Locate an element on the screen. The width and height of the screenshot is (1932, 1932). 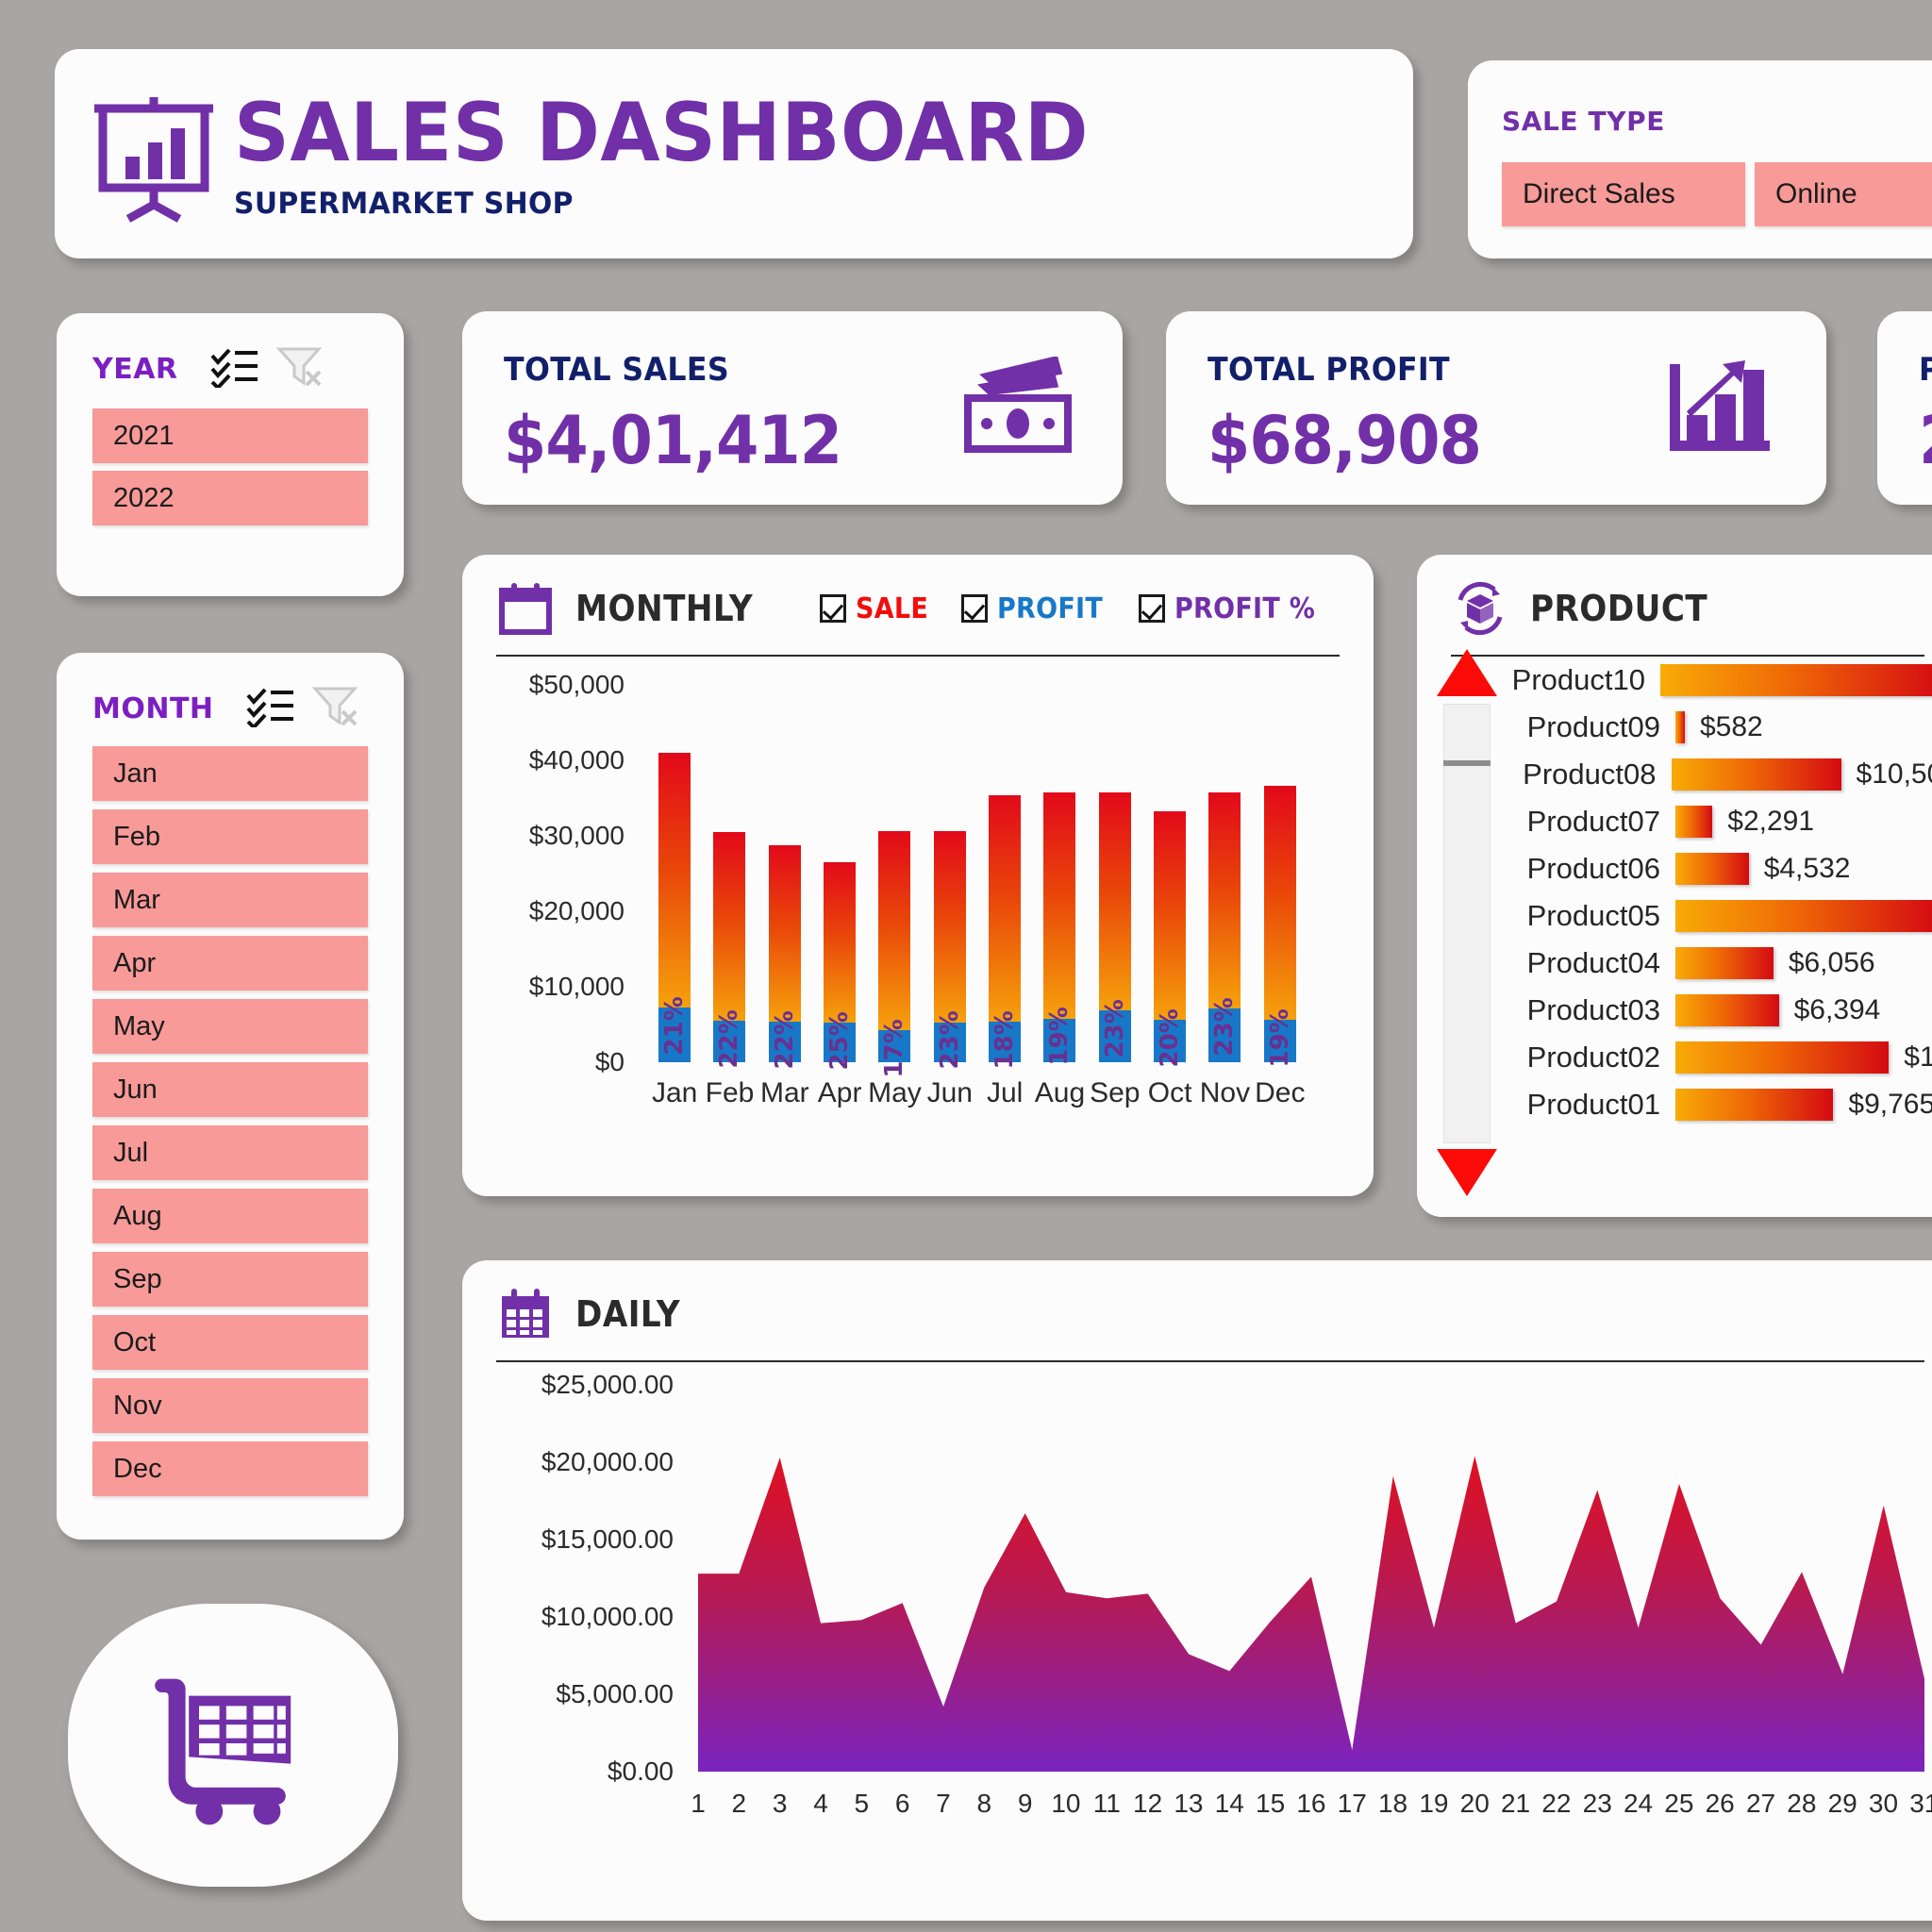
product-row: Product01 $9,765 is located at coordinates (1719, 1104).